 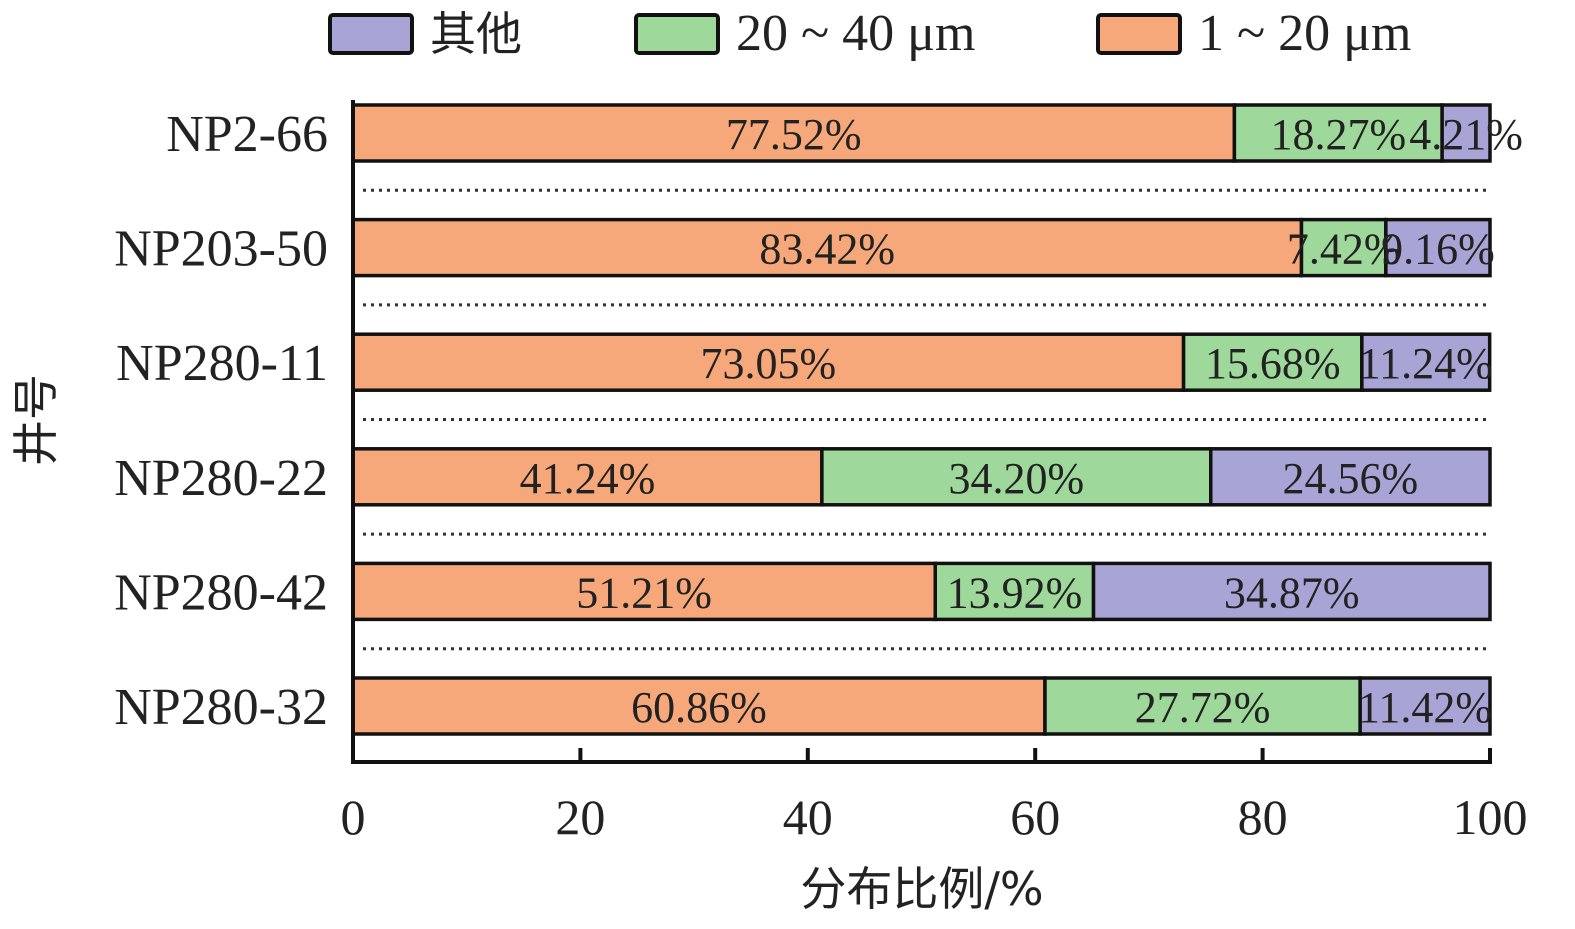 What do you see at coordinates (221, 478) in the screenshot?
I see `y-tick-label-np280-22: NP280-22` at bounding box center [221, 478].